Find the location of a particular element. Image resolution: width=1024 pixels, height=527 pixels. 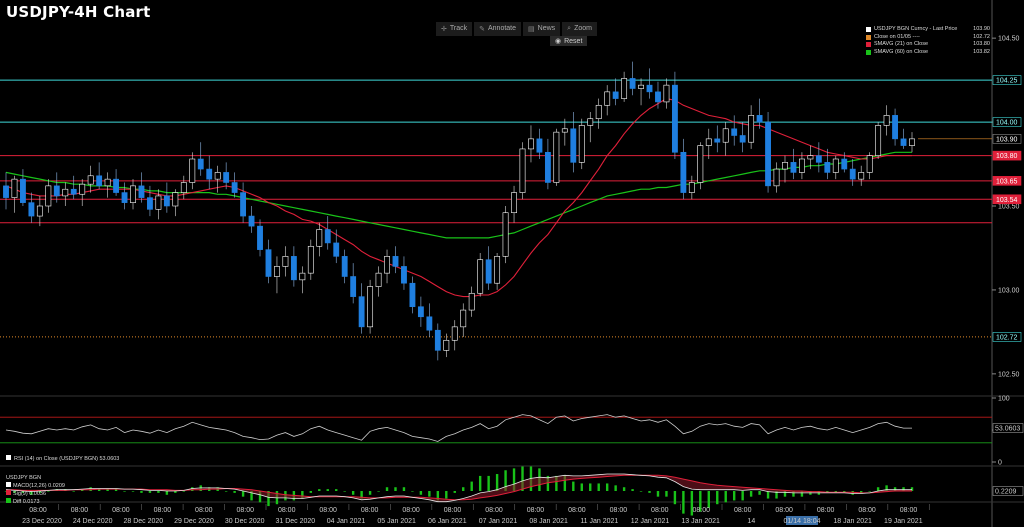

rsi-line is located at coordinates (458, 428).